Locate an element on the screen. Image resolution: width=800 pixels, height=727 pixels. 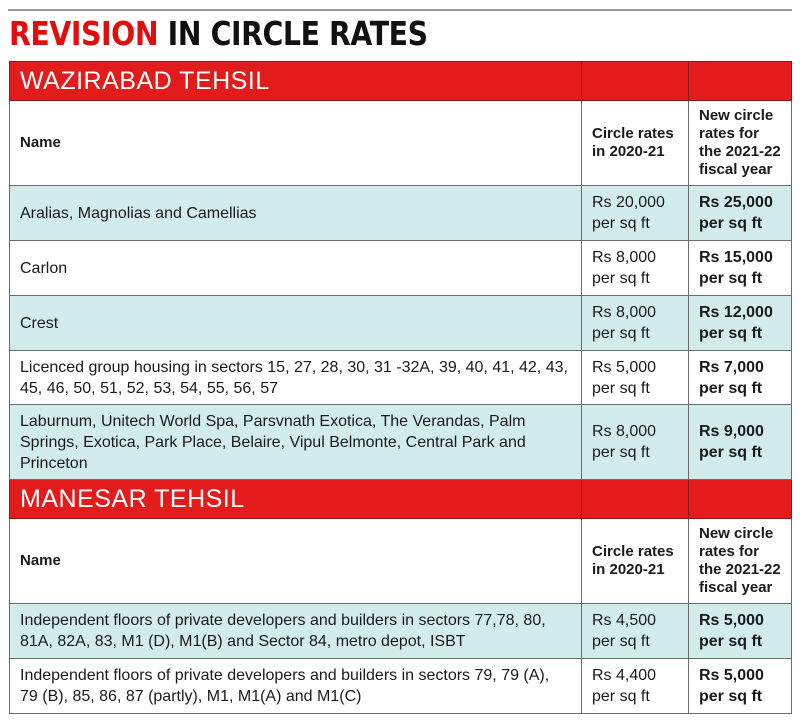
row-old-rate: Rs 4,400 per sq ft is located at coordinates (635, 686).